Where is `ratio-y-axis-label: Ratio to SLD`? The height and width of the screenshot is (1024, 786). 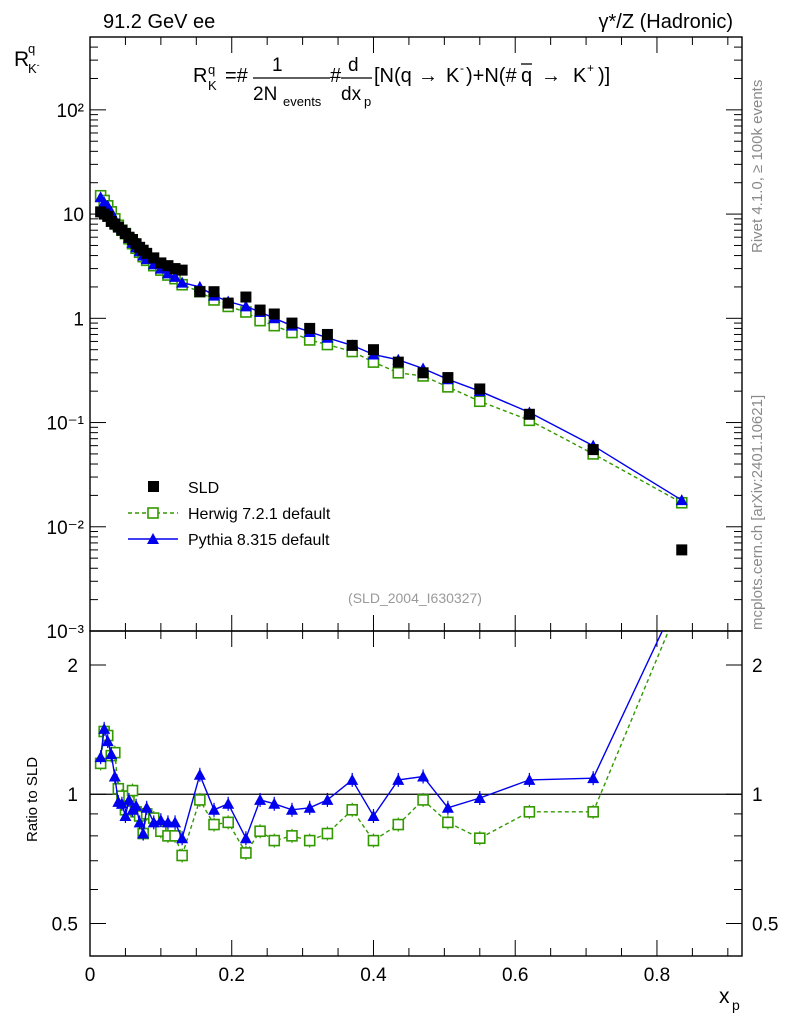
ratio-y-axis-label: Ratio to SLD is located at coordinates (32, 799).